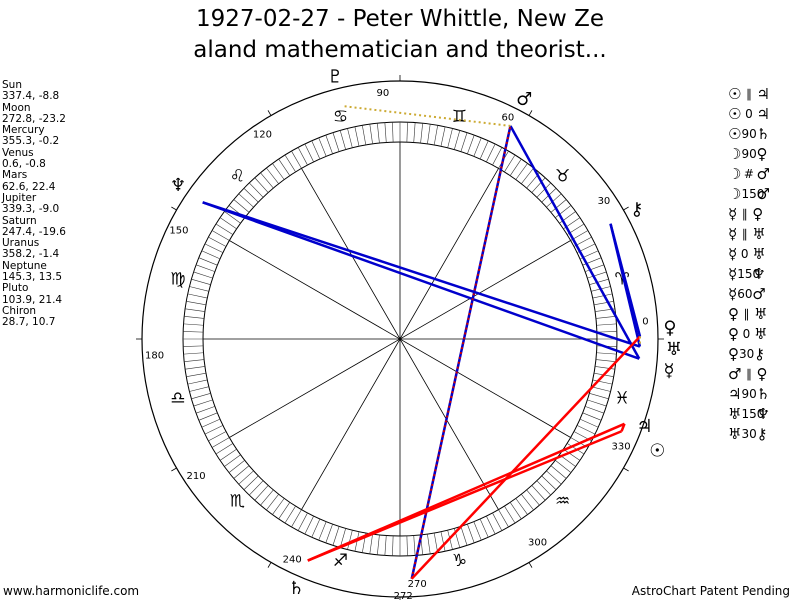 Image resolution: width=800 pixels, height=600 pixels. What do you see at coordinates (196, 476) in the screenshot?
I see `degree-label: 210` at bounding box center [196, 476].